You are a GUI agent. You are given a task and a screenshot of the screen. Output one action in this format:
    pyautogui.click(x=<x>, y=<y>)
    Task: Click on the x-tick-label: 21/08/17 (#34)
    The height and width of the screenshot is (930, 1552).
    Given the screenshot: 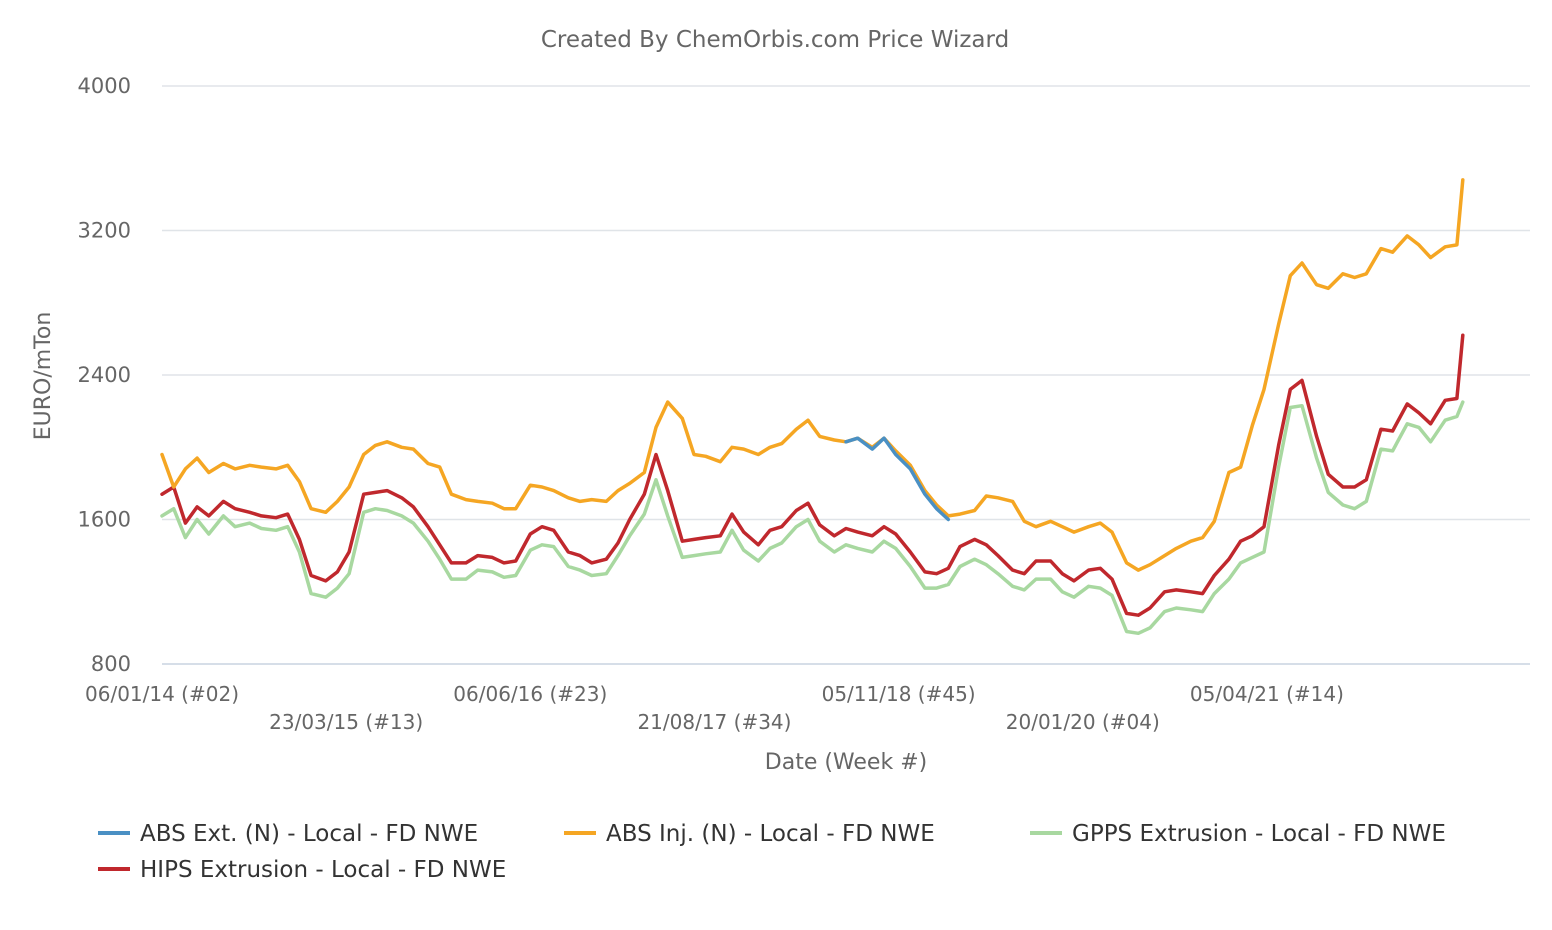 What is the action you would take?
    pyautogui.click(x=714, y=722)
    